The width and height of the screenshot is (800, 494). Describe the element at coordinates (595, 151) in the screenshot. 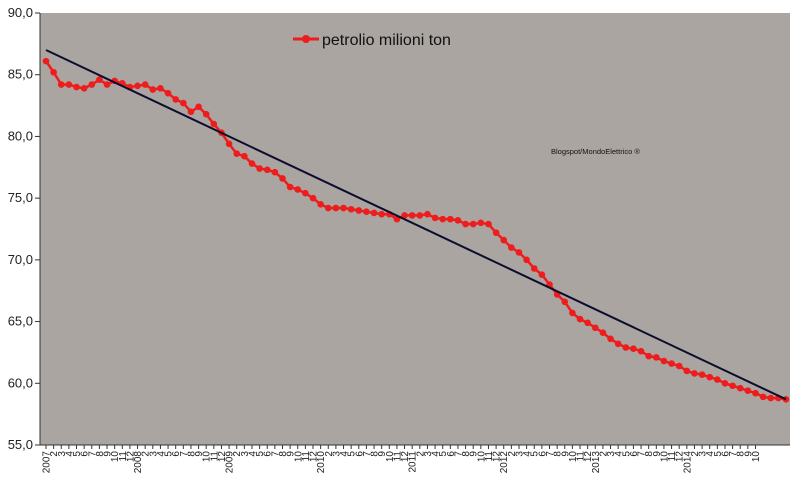

I see `watermark-text: Blogspot/MondoElettrico ®` at that location.